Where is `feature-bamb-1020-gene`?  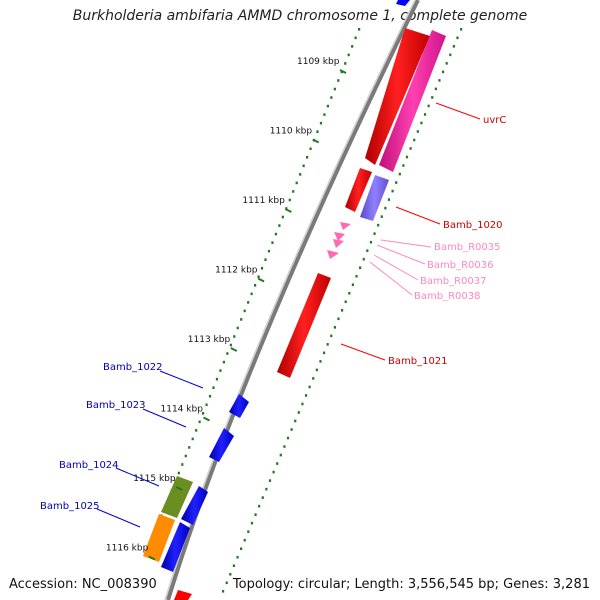
feature-bamb-1020-gene is located at coordinates (374, 198).